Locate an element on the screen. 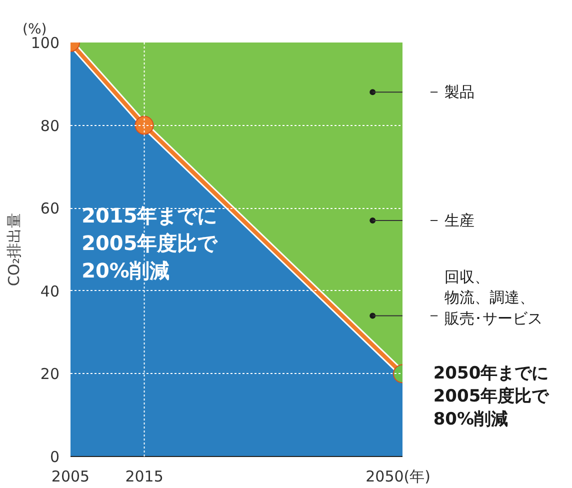  annotation: 2050年までに 2005年度比で 80%削減 is located at coordinates (491, 397).